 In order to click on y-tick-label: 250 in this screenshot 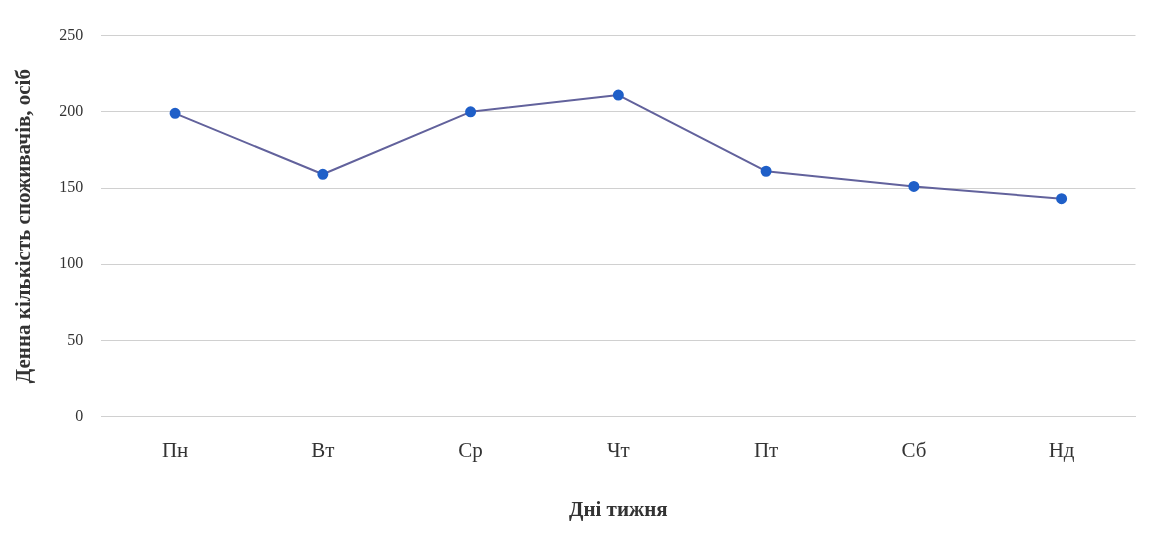, I will do `click(71, 34)`.